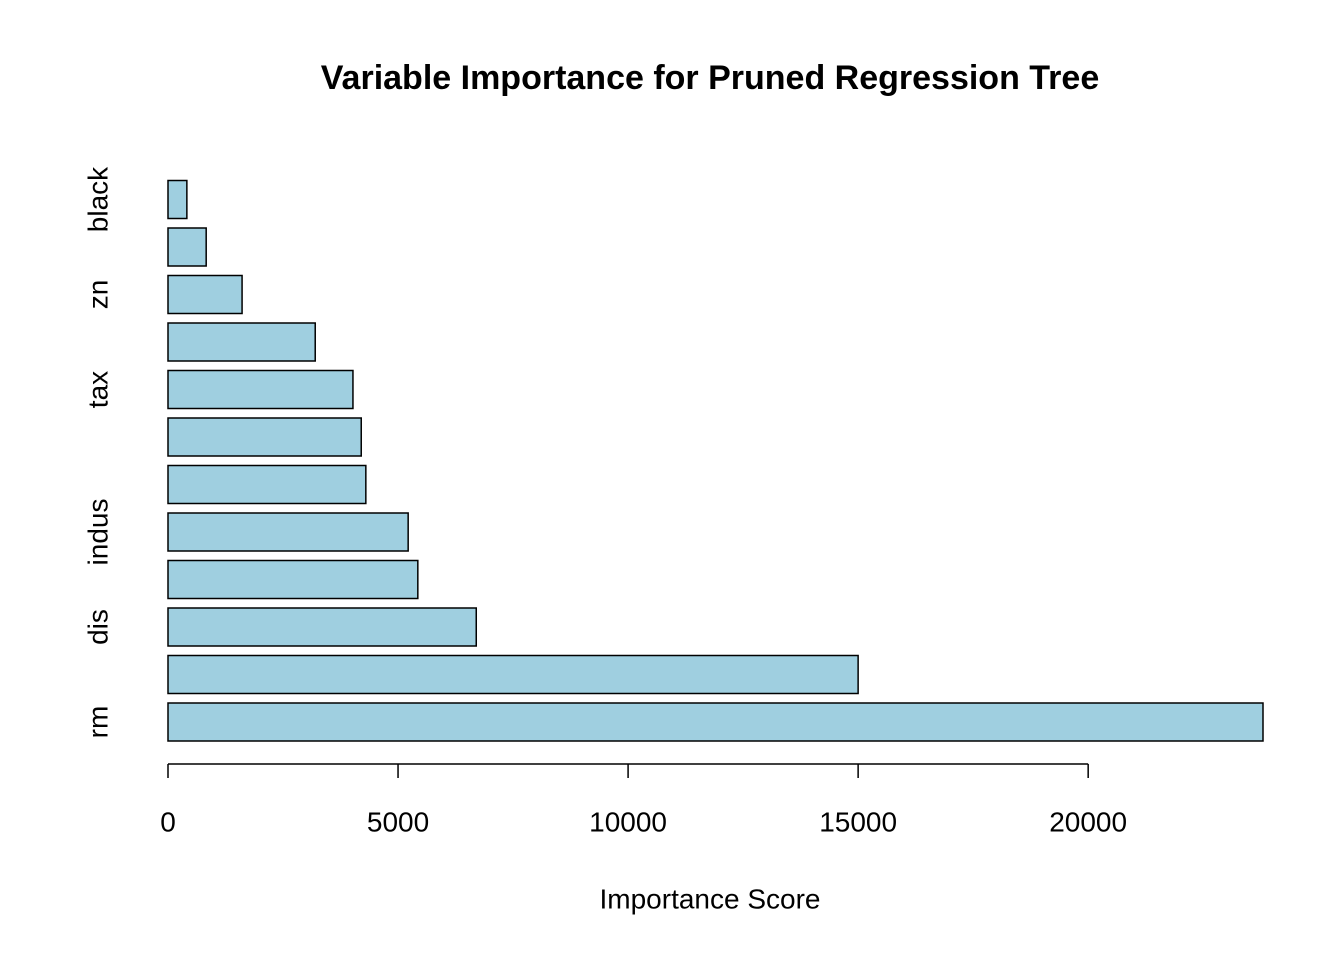 This screenshot has height=960, width=1344. Describe the element at coordinates (398, 821) in the screenshot. I see `x-tick-label: 5000` at that location.